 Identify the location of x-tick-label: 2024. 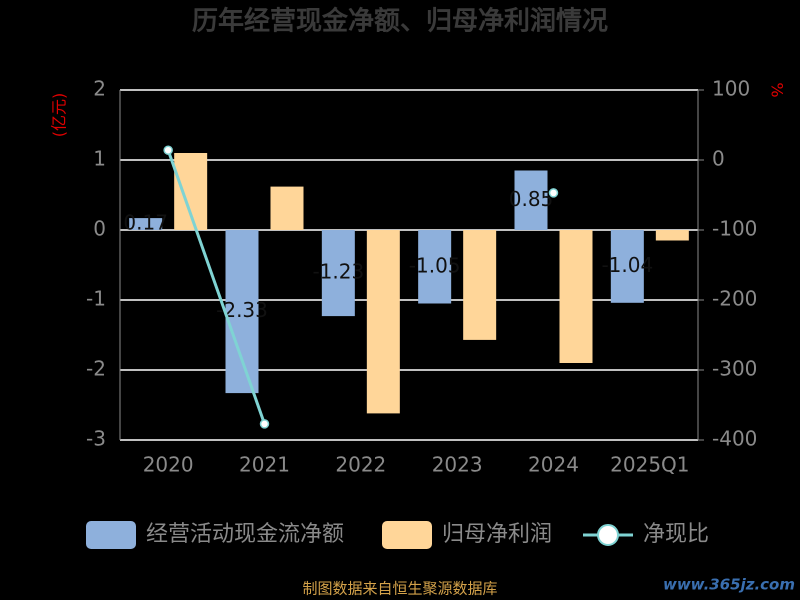
(553, 465).